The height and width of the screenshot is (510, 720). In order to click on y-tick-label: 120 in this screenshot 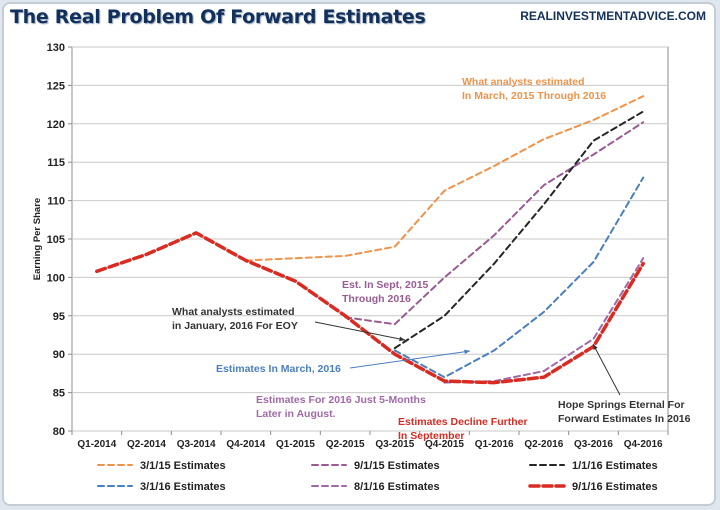, I will do `click(56, 125)`.